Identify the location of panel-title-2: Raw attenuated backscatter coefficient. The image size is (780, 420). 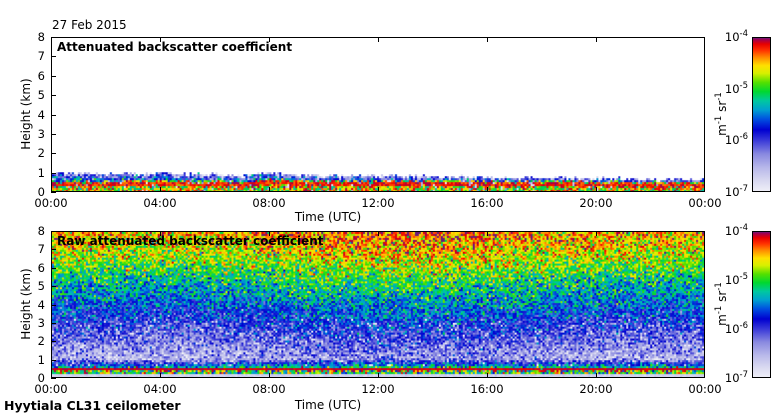
(190, 241).